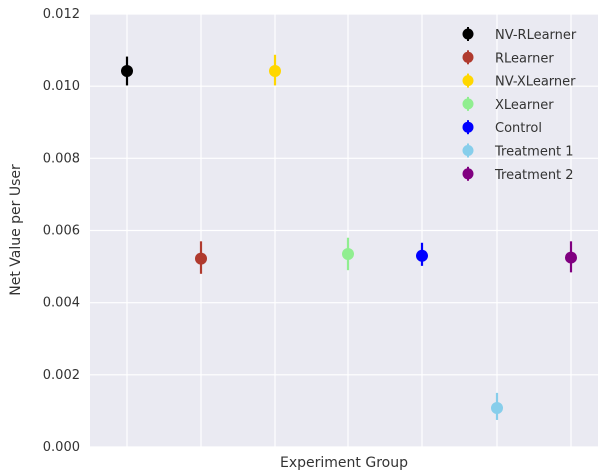  I want to click on legend-item: NV-RLearner, so click(519, 35).